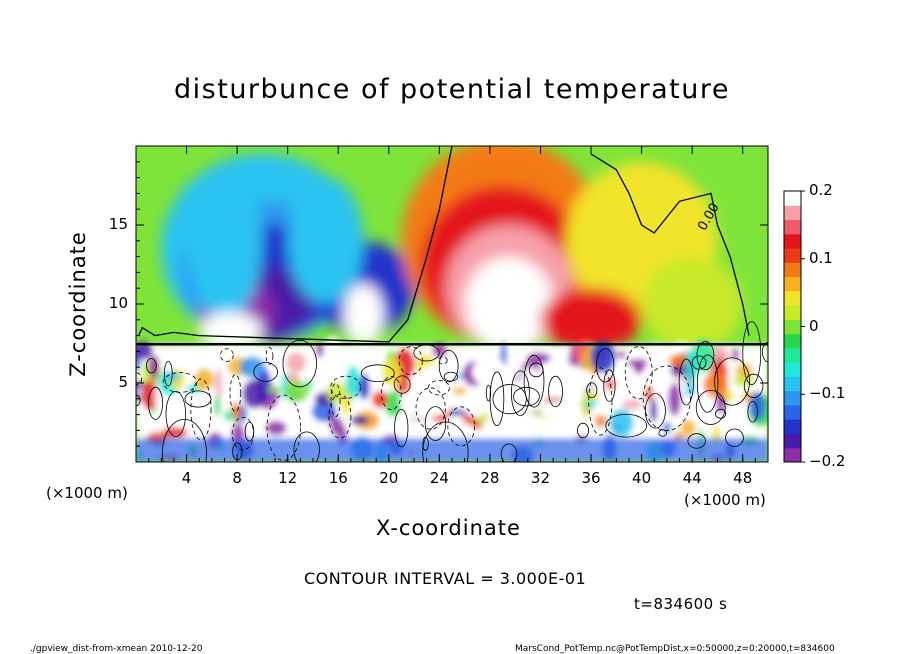  I want to click on colorbar-tick-label: 0.2, so click(821, 190).